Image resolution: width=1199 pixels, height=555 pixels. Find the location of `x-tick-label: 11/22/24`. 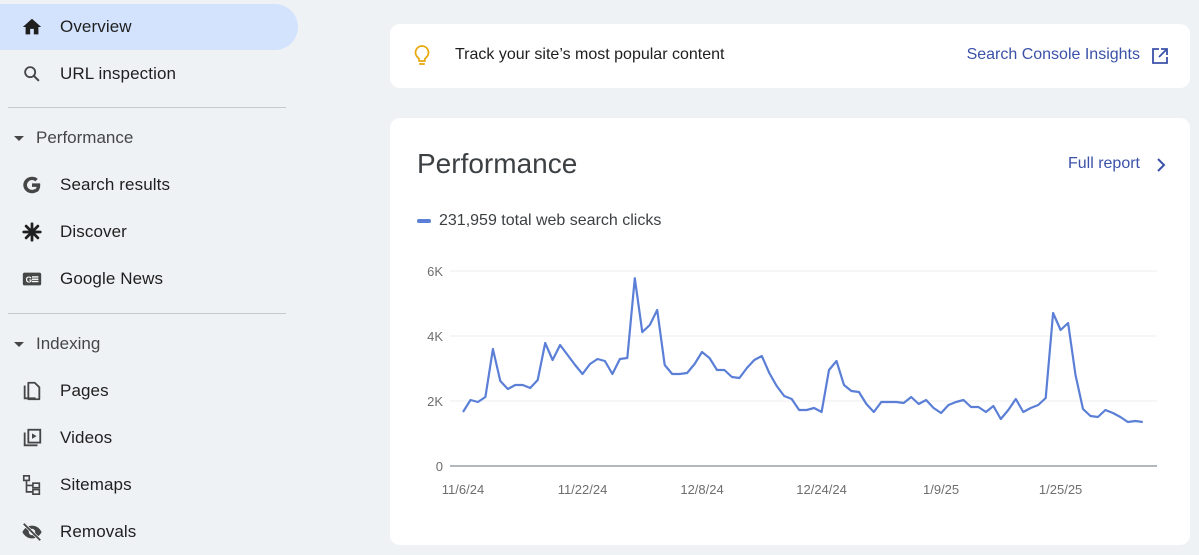

x-tick-label: 11/22/24 is located at coordinates (583, 489).